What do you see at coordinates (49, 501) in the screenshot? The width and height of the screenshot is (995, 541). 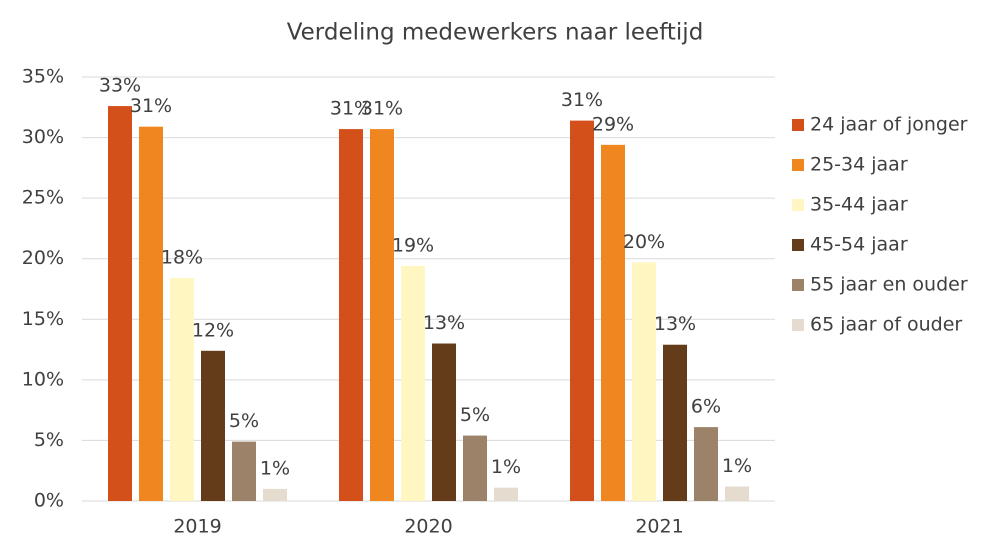 I see `y-tick-label: 0%` at bounding box center [49, 501].